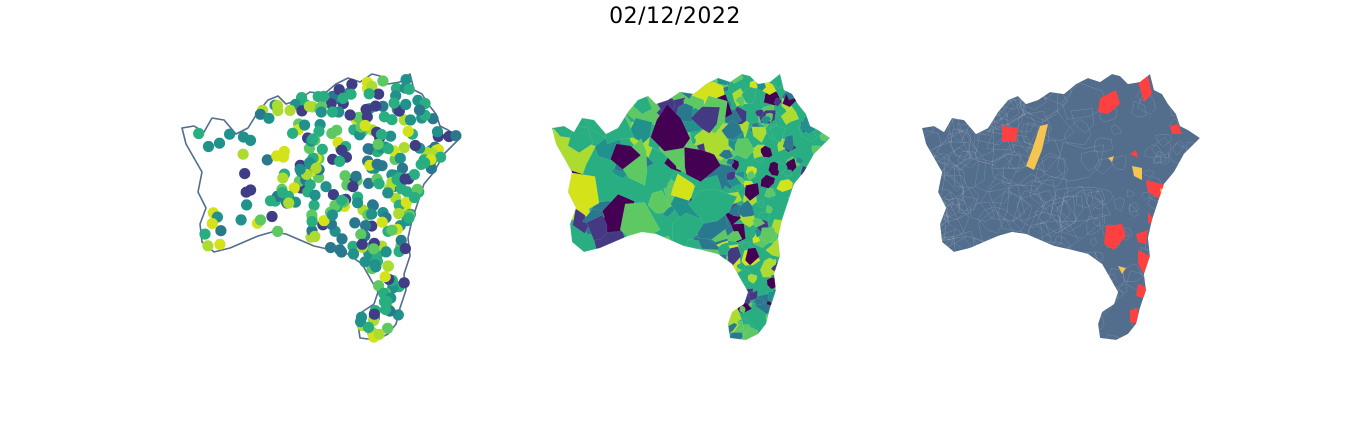 Image resolution: width=1350 pixels, height=444 pixels. What do you see at coordinates (1109, 102) in the screenshot?
I see `highlighted-municipality-red` at bounding box center [1109, 102].